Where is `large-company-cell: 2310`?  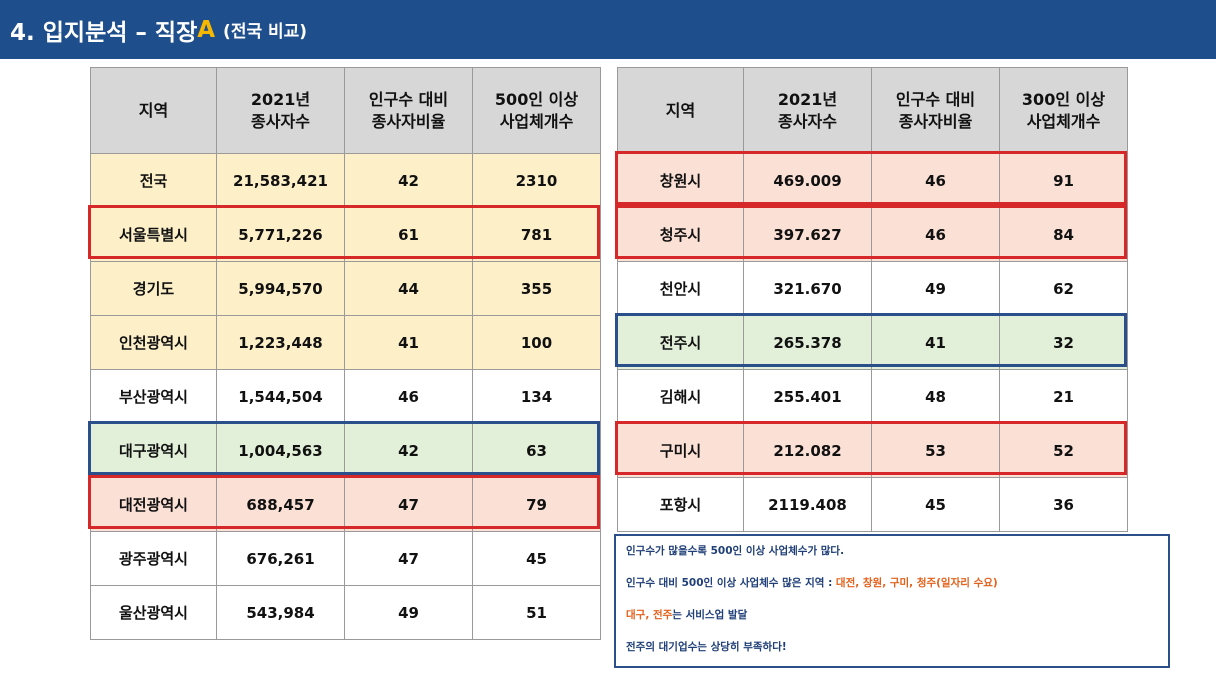 large-company-cell: 2310 is located at coordinates (536, 180).